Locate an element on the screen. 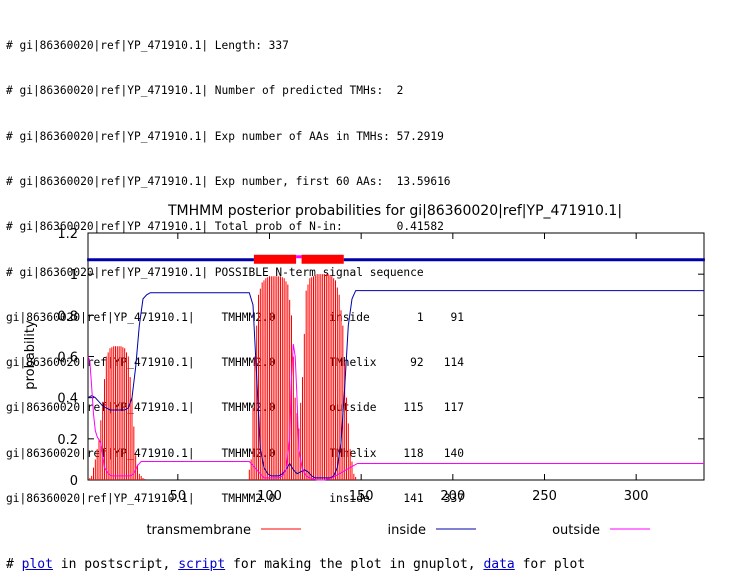 This screenshot has width=751, height=588. legend-label-outside: outside is located at coordinates (576, 530).